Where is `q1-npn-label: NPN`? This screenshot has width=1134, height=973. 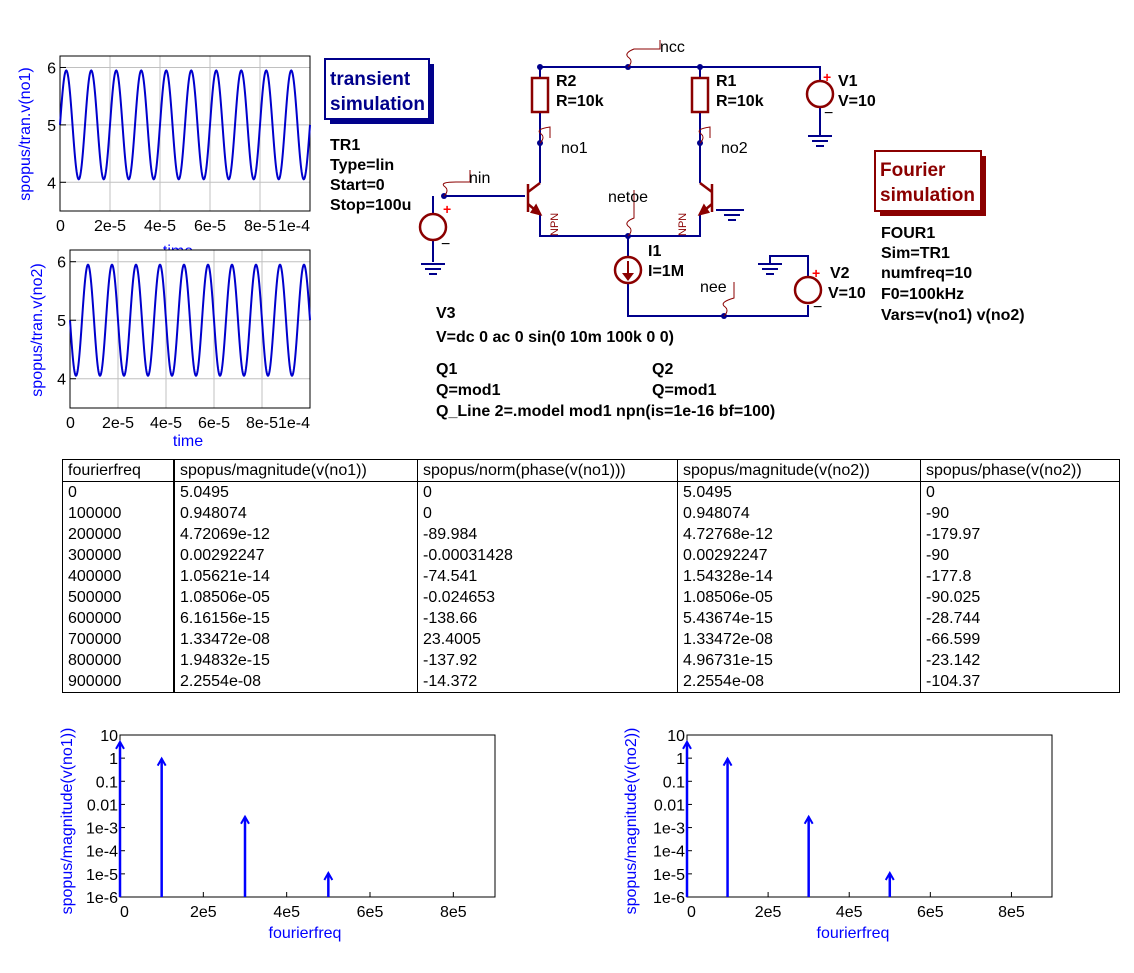
q1-npn-label: NPN is located at coordinates (555, 224).